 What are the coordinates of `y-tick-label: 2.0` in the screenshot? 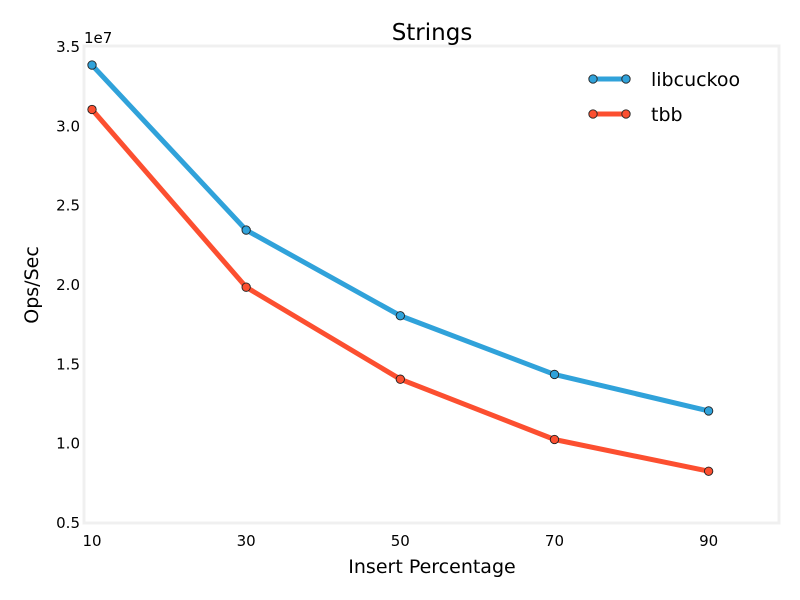 It's located at (68, 285).